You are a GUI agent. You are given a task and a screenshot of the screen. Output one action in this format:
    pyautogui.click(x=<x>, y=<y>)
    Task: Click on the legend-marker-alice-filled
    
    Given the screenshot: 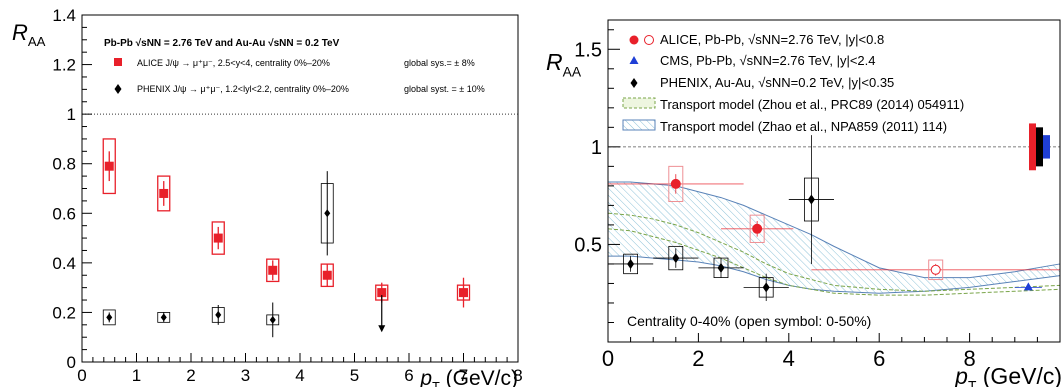 What is the action you would take?
    pyautogui.click(x=634, y=40)
    